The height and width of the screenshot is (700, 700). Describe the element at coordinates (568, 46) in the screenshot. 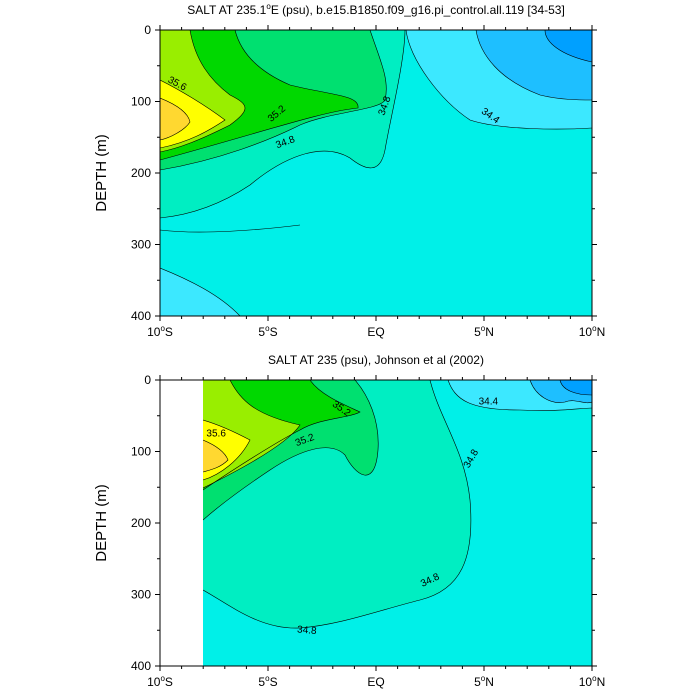

I see `p1-band-34.0` at that location.